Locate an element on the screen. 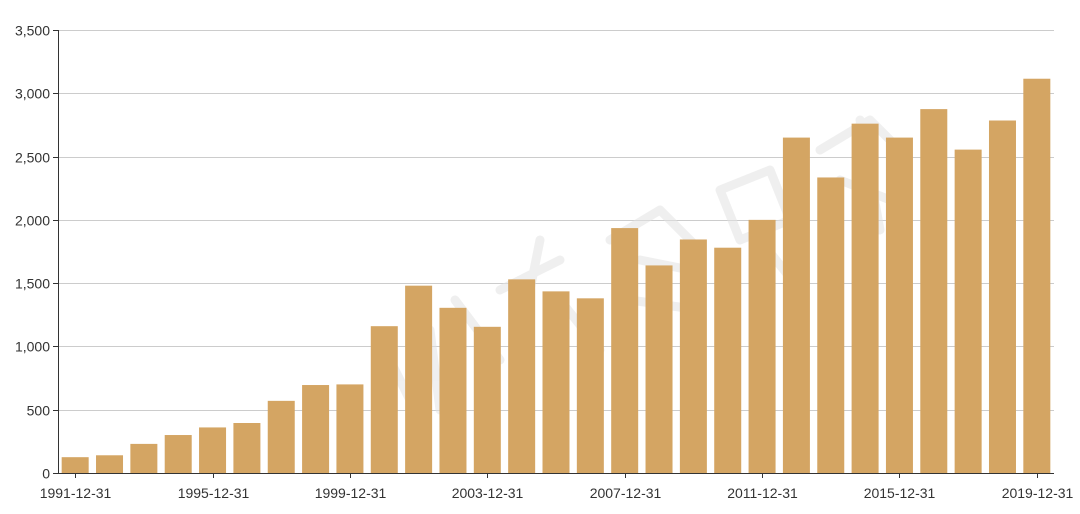  x-tick-label: 2007-12-31 is located at coordinates (626, 493).